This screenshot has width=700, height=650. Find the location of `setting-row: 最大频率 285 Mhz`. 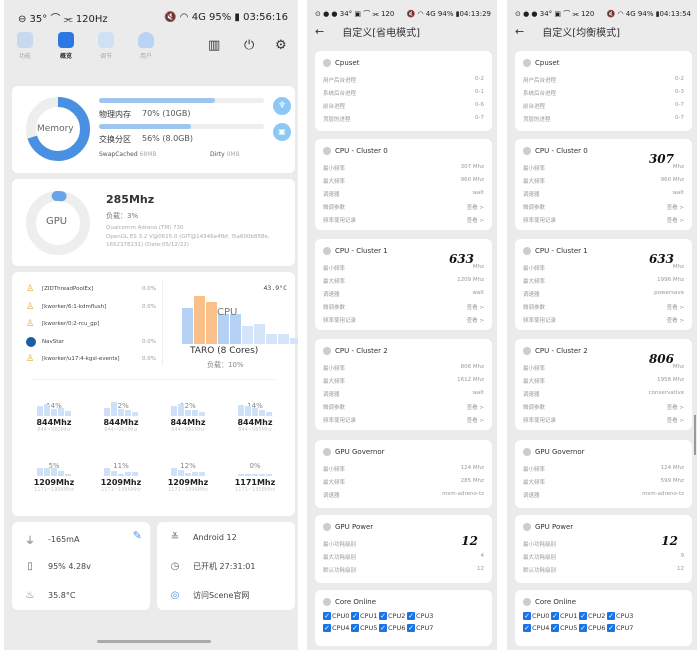

setting-row: 最大频率 285 Mhz is located at coordinates (403, 482).